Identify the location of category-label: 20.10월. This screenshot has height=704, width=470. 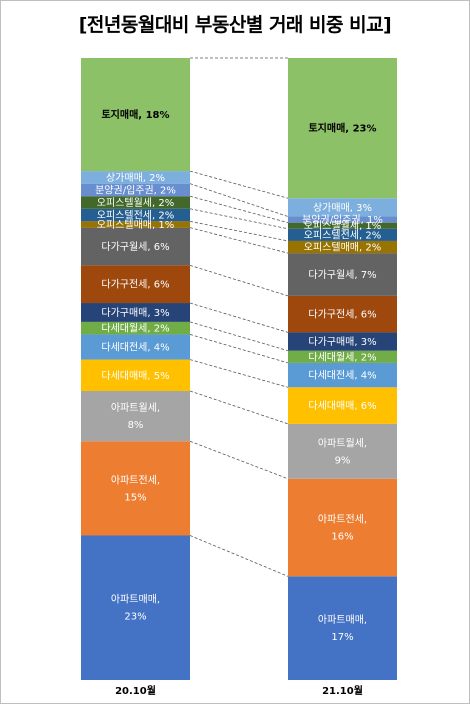
(135, 691).